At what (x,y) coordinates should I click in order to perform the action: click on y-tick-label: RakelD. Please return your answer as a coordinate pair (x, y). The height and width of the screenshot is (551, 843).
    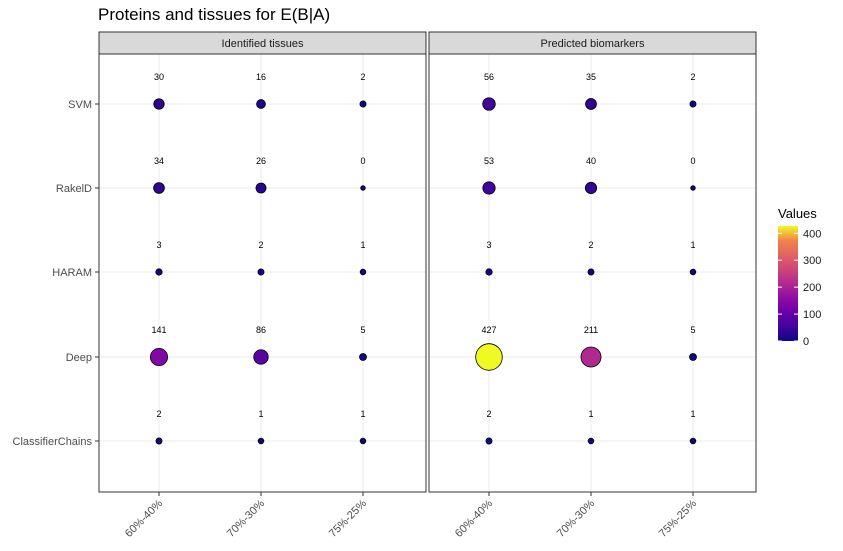
    Looking at the image, I should click on (74, 189).